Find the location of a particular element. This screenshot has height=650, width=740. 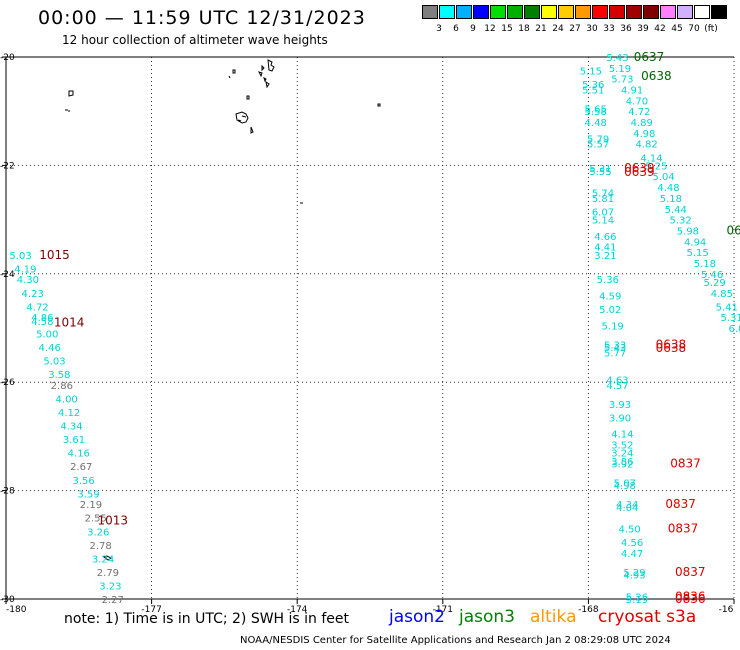

swh-value: 5.14 is located at coordinates (603, 221).